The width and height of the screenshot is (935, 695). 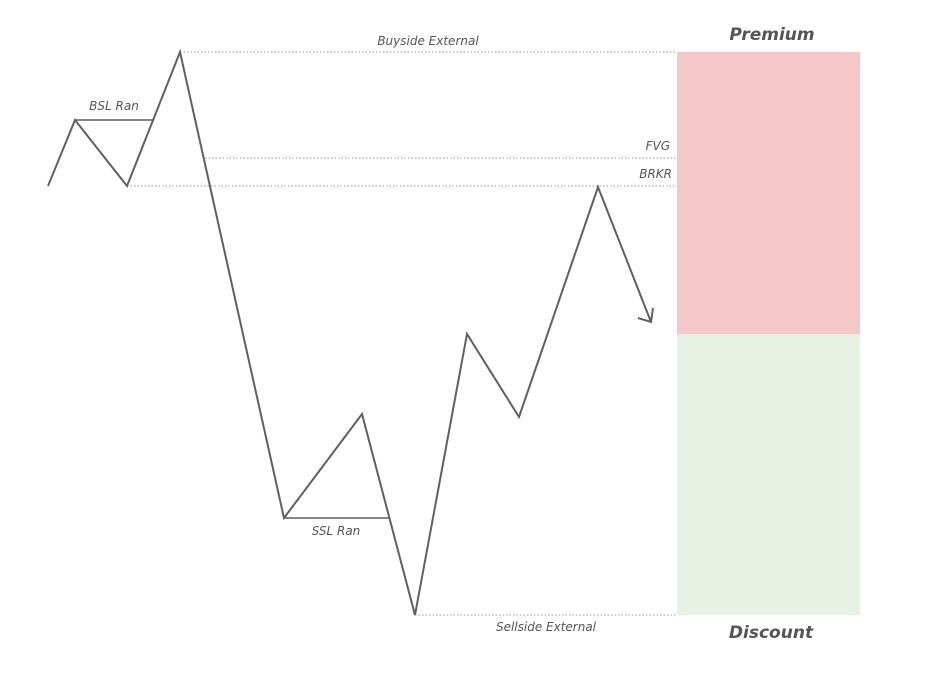 I want to click on discount-label: Discount, so click(x=771, y=633).